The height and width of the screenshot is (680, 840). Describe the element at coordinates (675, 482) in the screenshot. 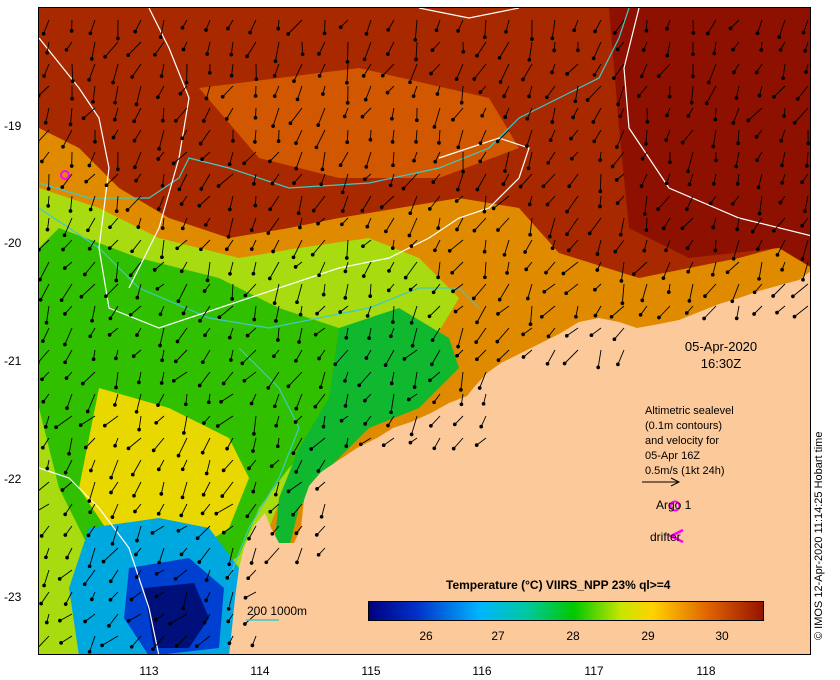

I see `velocity-scale-arrowhead` at that location.